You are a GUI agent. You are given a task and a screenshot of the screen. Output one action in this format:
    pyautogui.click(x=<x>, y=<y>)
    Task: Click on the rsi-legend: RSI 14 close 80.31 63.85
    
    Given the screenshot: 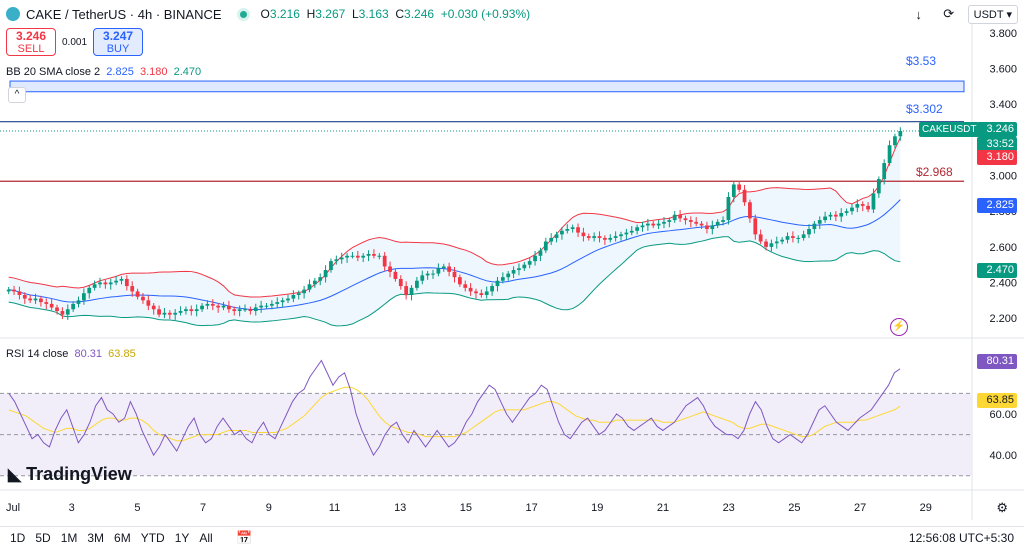 What is the action you would take?
    pyautogui.click(x=71, y=354)
    